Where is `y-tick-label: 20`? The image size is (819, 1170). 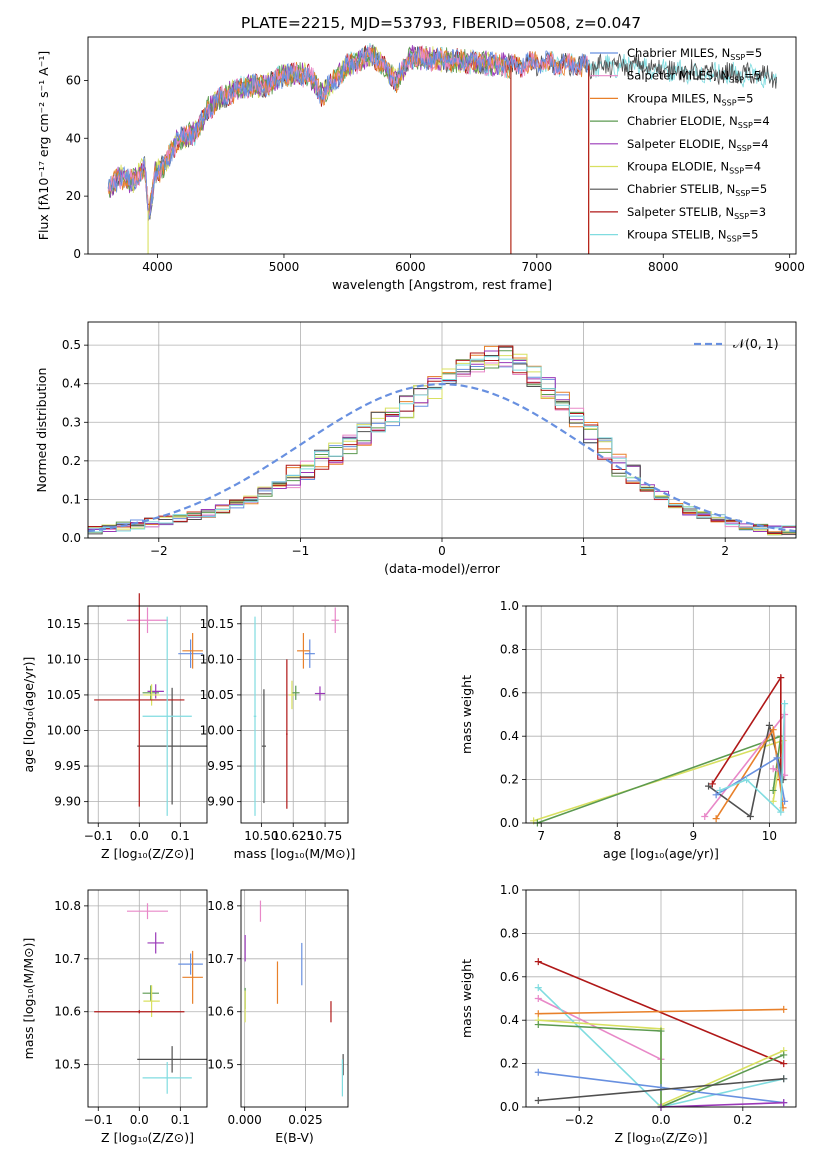
y-tick-label: 20 is located at coordinates (73, 196).